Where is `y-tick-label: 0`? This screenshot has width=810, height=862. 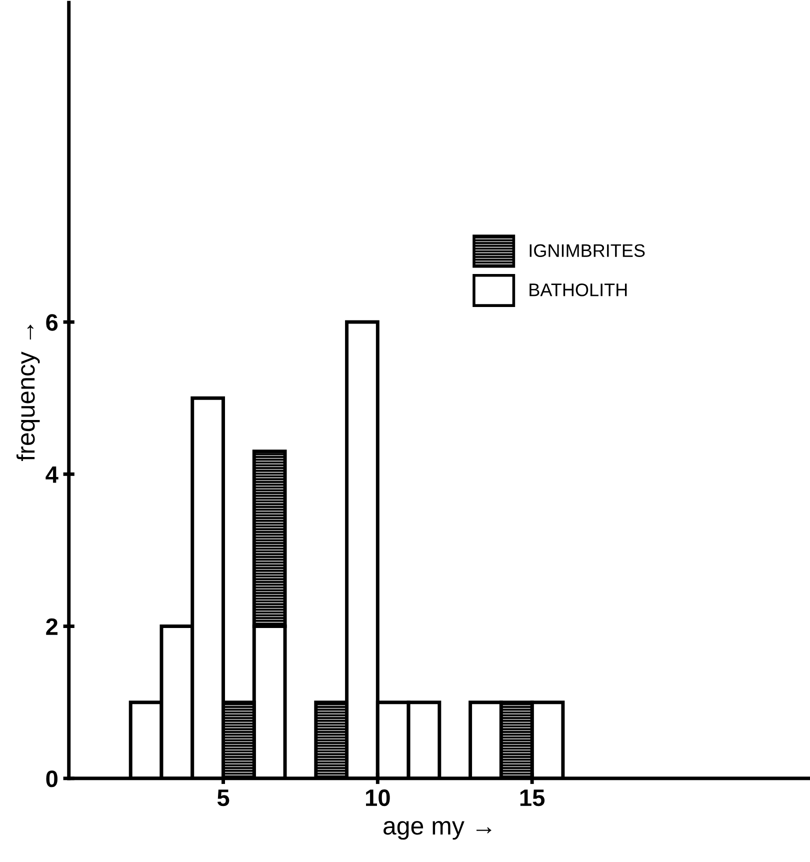
y-tick-label: 0 is located at coordinates (52, 779).